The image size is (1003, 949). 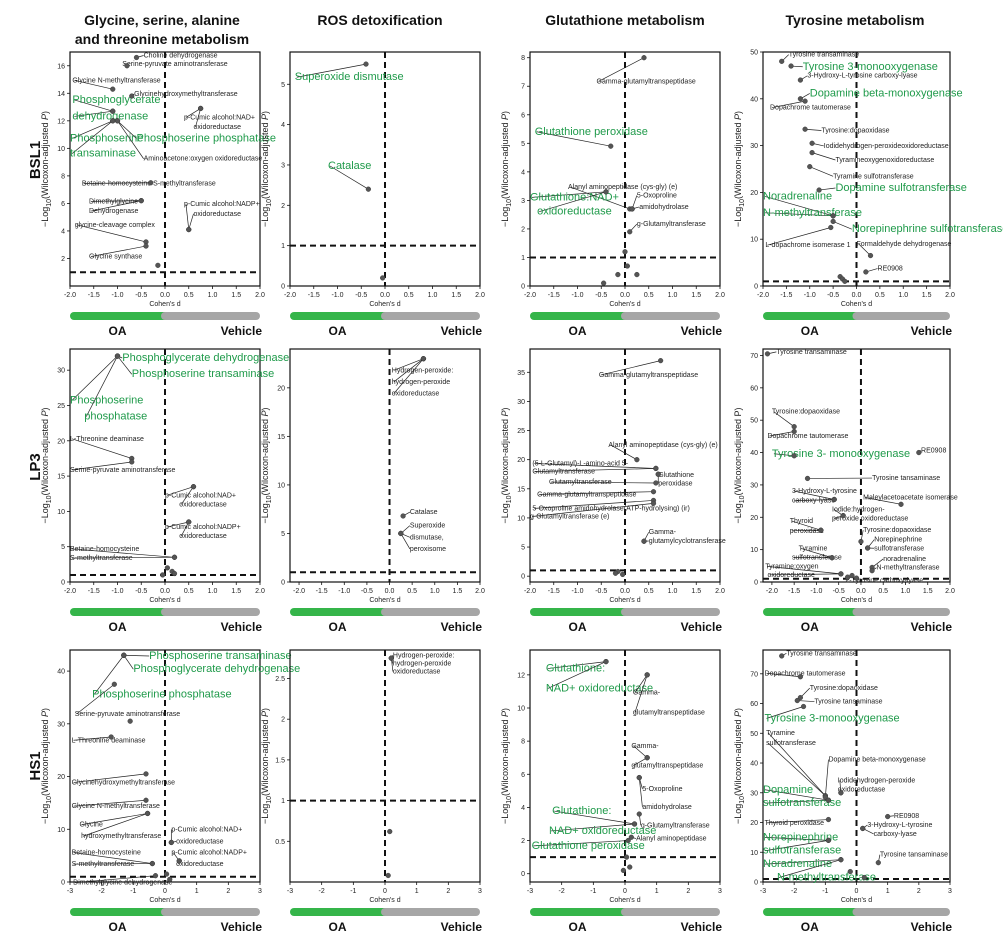 I want to click on x-tick-label: -1, so click(x=133, y=891).